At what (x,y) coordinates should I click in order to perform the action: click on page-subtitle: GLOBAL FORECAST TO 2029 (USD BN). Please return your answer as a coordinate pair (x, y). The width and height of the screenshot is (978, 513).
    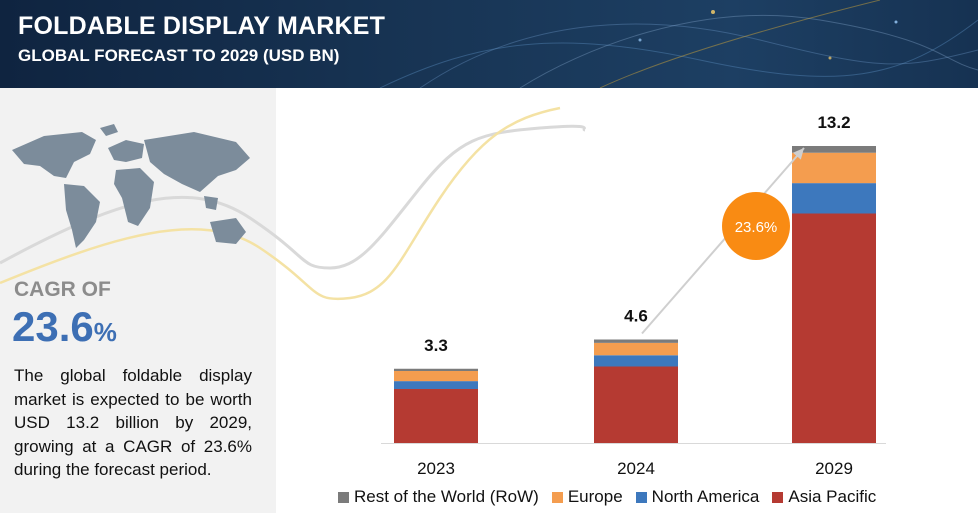
    Looking at the image, I should click on (179, 55).